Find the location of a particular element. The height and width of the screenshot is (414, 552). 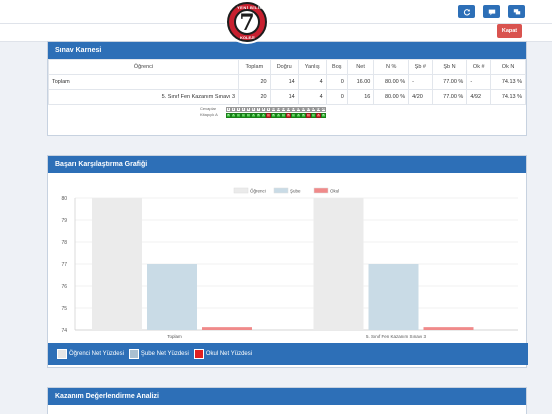

y-tick-label: 76 is located at coordinates (64, 287).